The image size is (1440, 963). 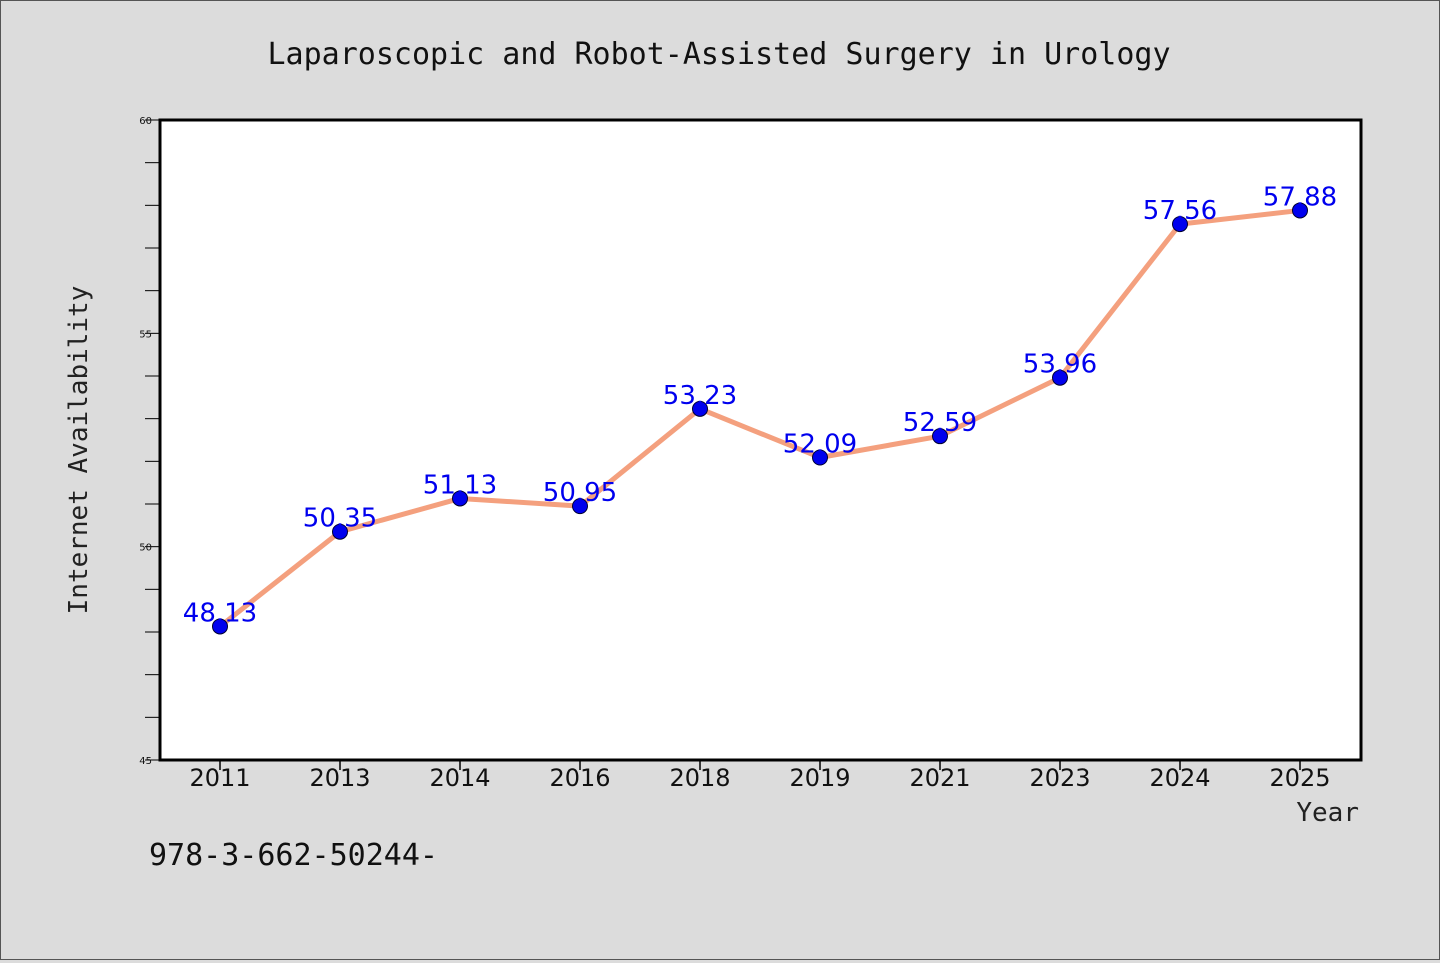 I want to click on footer-text: 978-3-662-50244-, so click(x=293, y=855).